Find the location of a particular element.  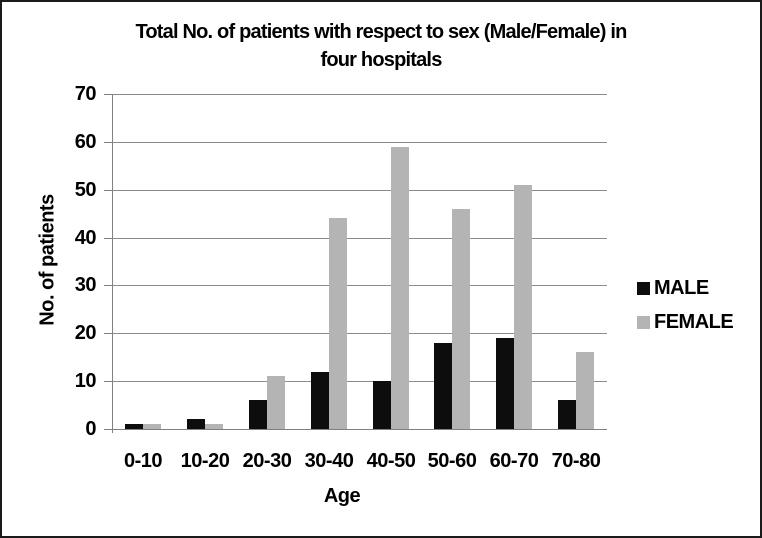

x-tick-label: 40-50 is located at coordinates (391, 461).